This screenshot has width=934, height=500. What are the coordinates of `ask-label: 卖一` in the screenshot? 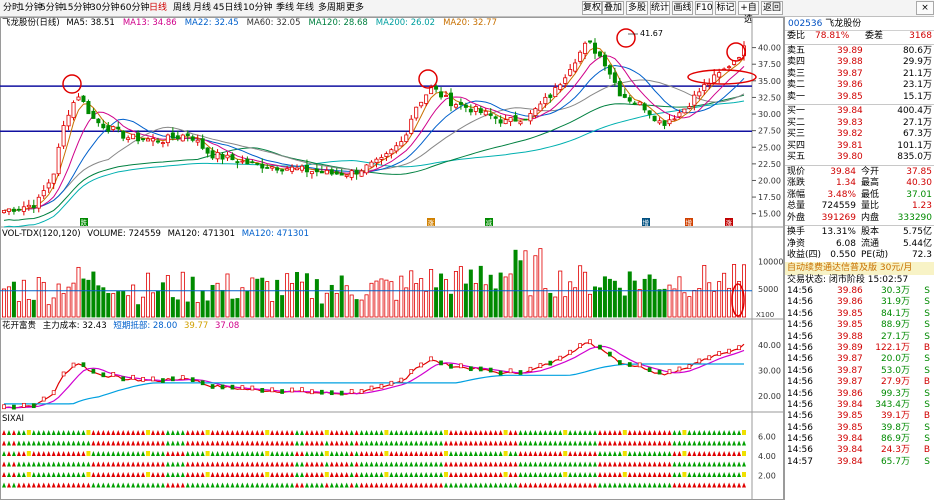 It's located at (796, 96).